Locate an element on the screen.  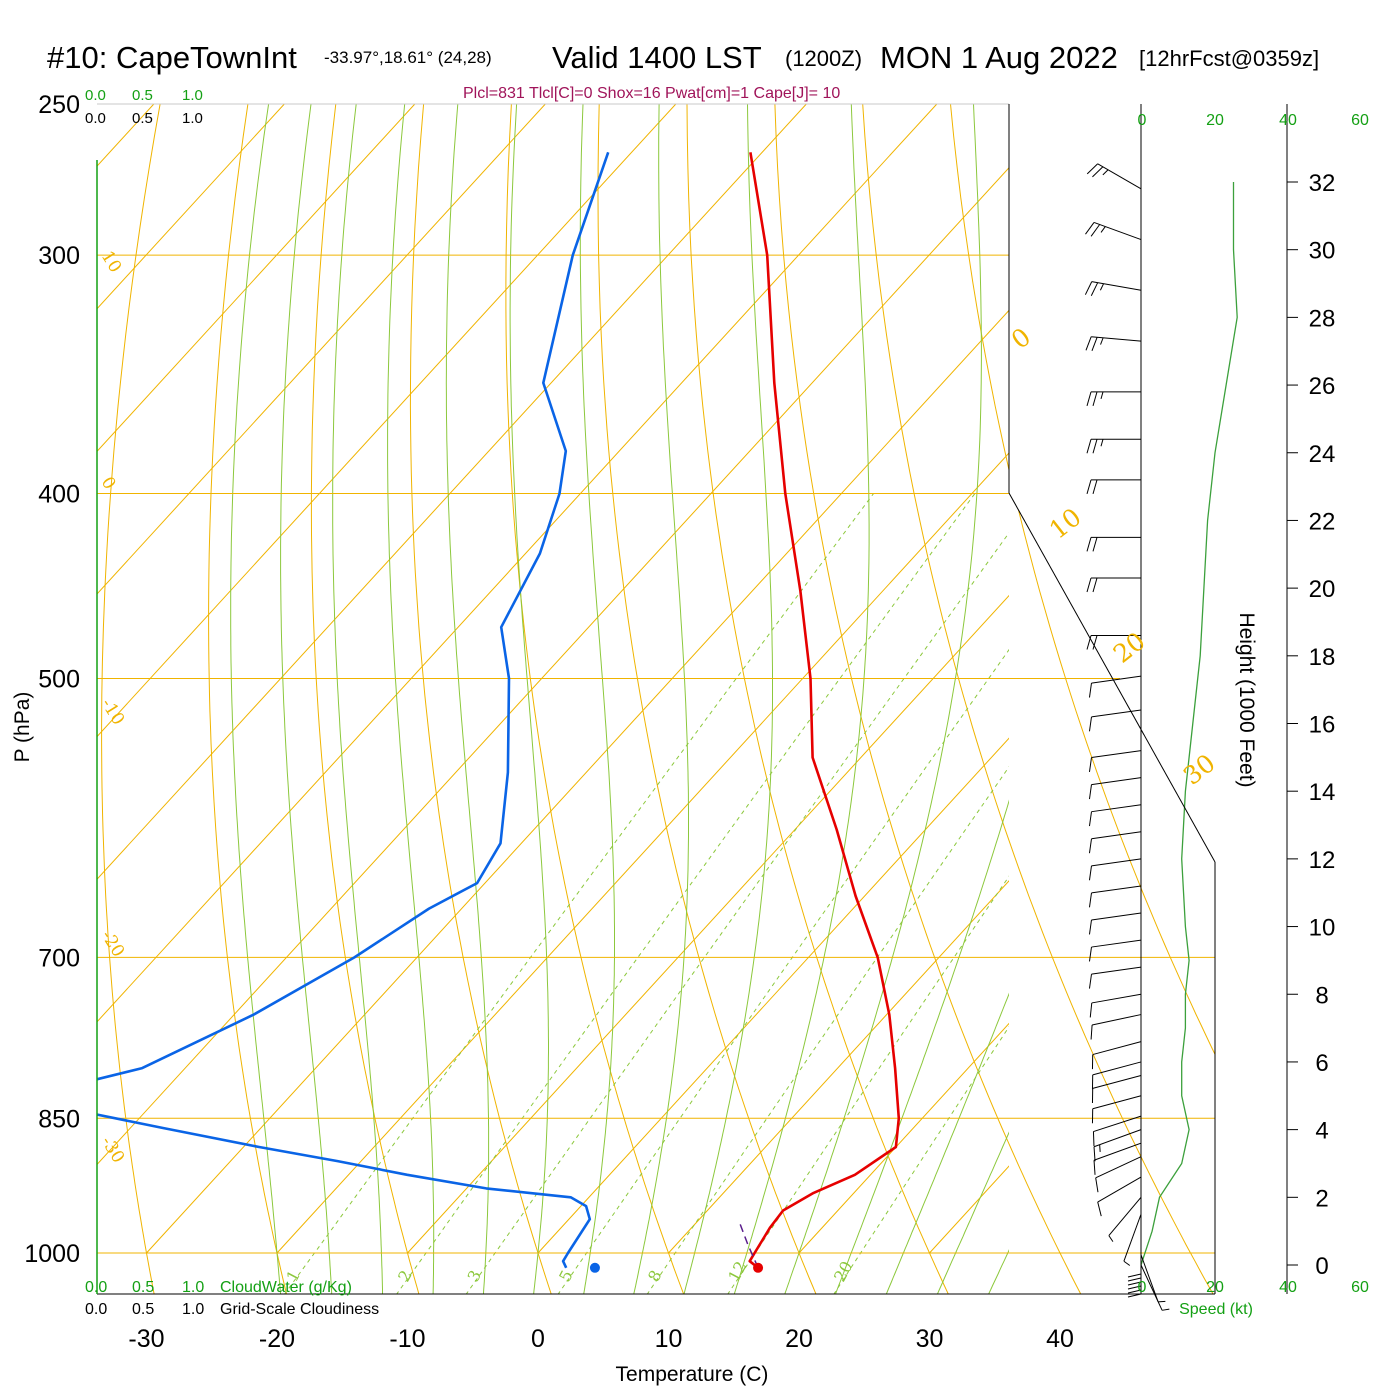
temperature-tick-label: -20 is located at coordinates (277, 1339).